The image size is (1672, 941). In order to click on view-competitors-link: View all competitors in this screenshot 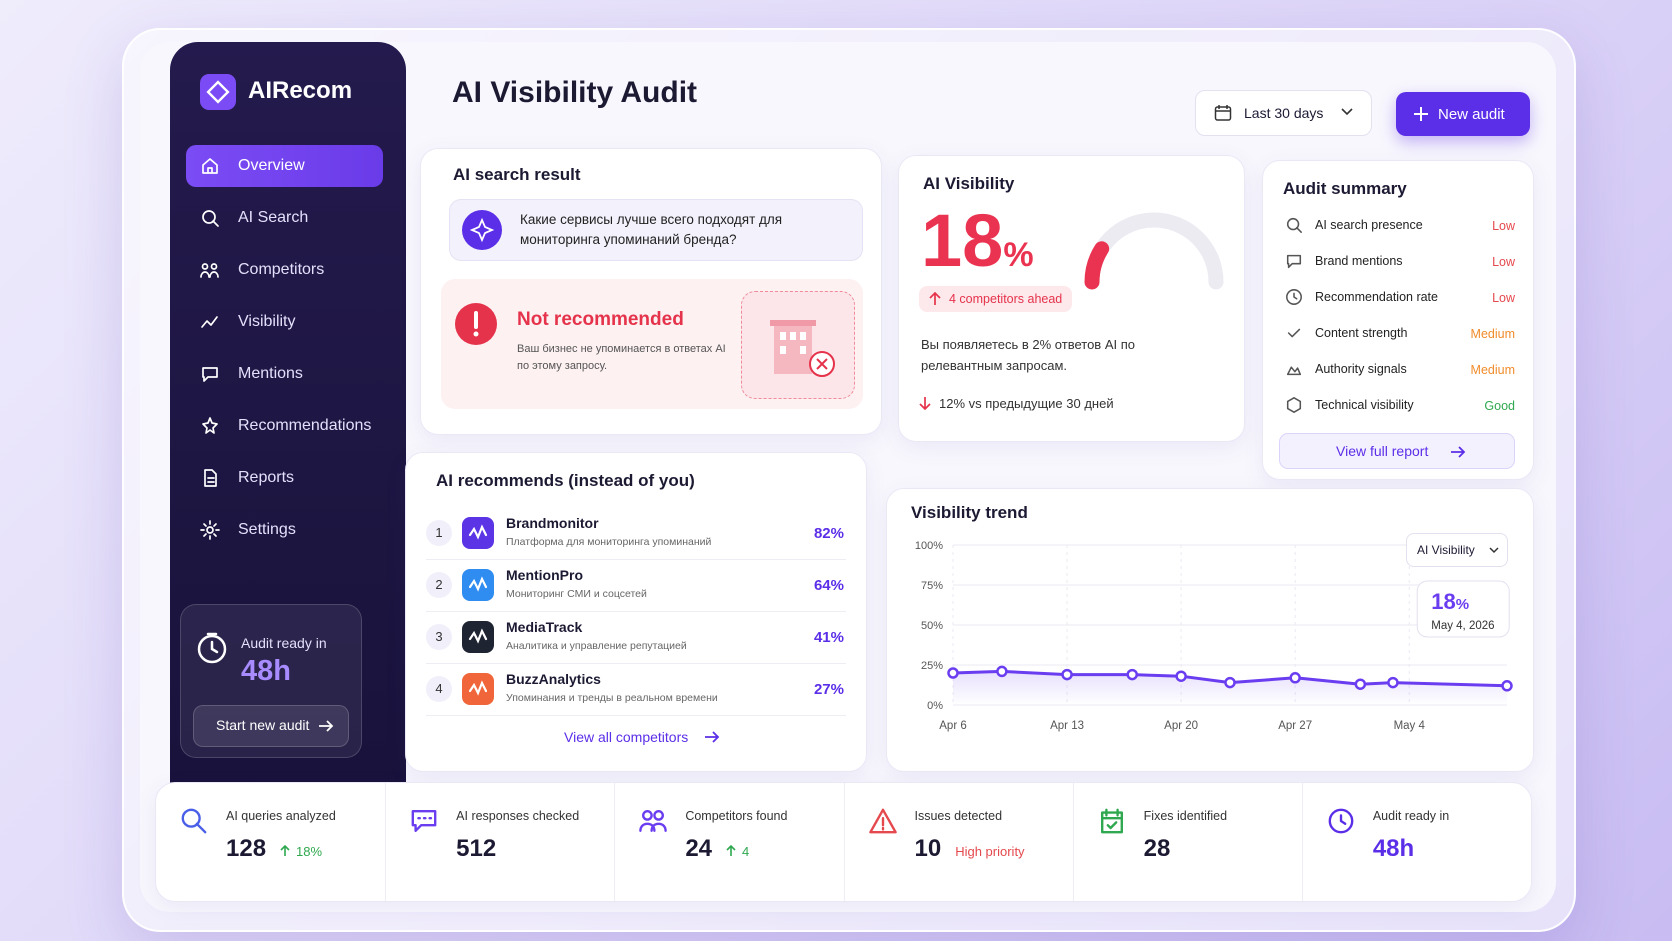, I will do `click(642, 737)`.